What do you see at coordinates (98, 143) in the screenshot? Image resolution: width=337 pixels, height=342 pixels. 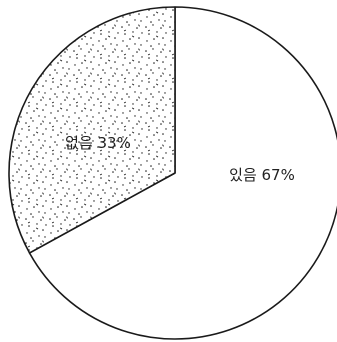 I see `pie-label-no: 없음 33%` at bounding box center [98, 143].